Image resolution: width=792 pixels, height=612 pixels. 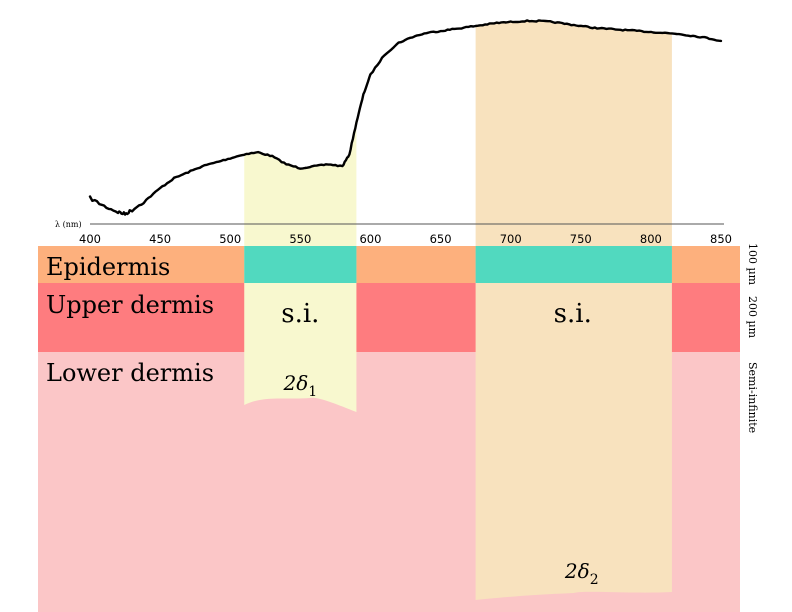 What do you see at coordinates (752, 264) in the screenshot?
I see `thickness-epidermis: 100 µm` at bounding box center [752, 264].